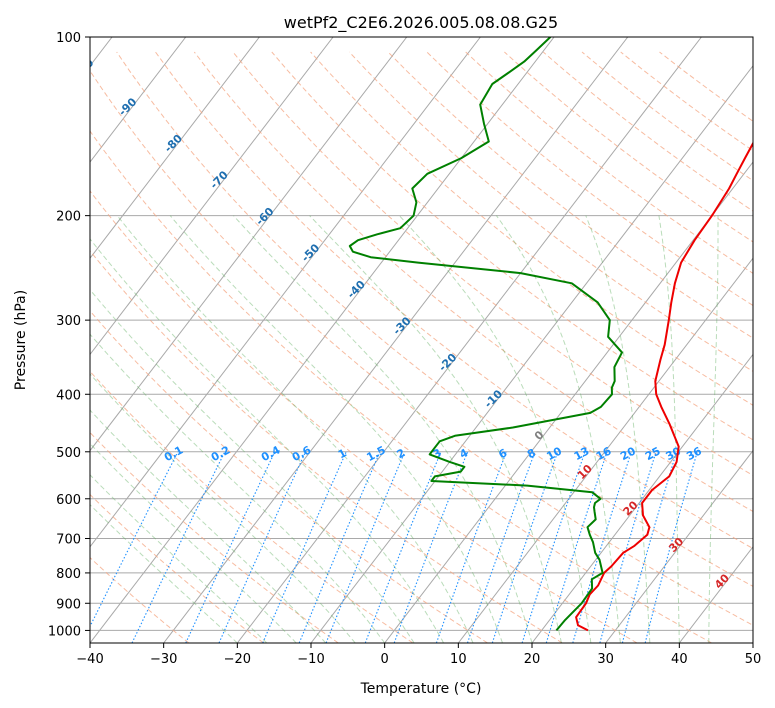  I want to click on mixing-ratio-label: 0.1, so click(173, 454).